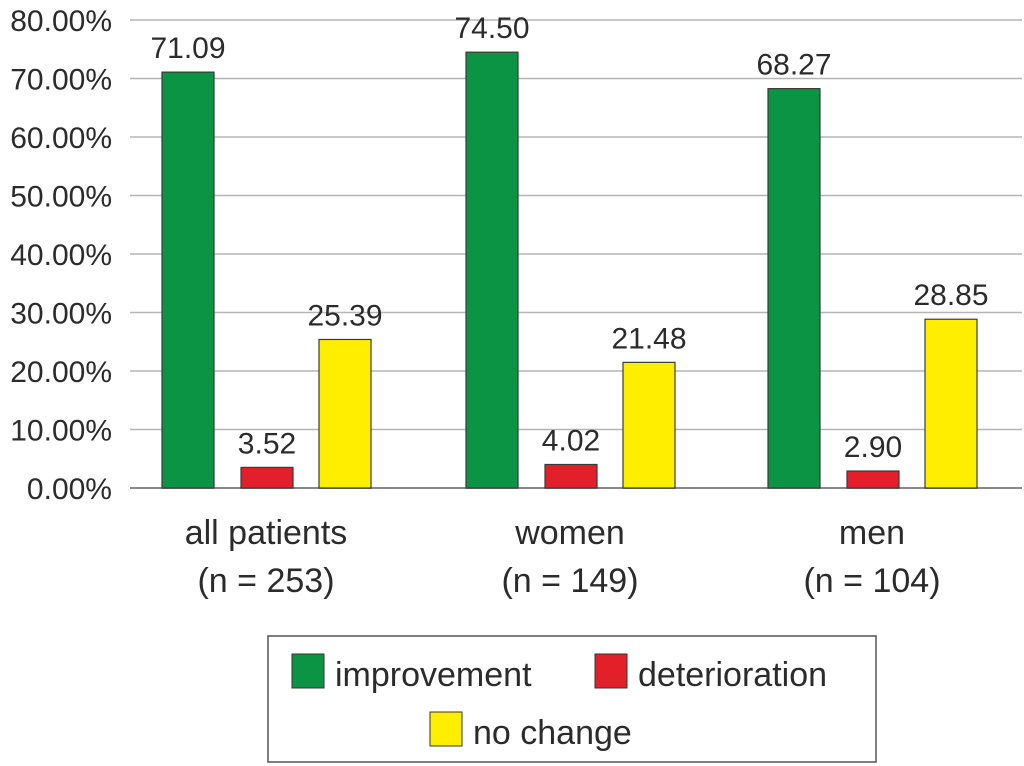 This screenshot has height=766, width=1024. I want to click on category-label: all patients, so click(266, 533).